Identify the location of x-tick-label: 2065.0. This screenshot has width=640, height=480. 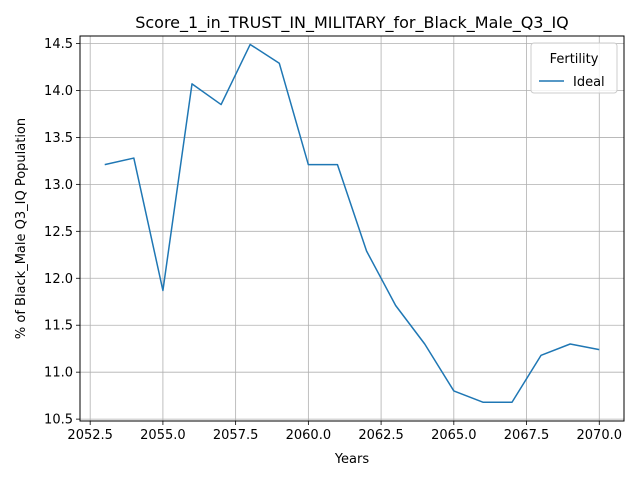
(454, 435).